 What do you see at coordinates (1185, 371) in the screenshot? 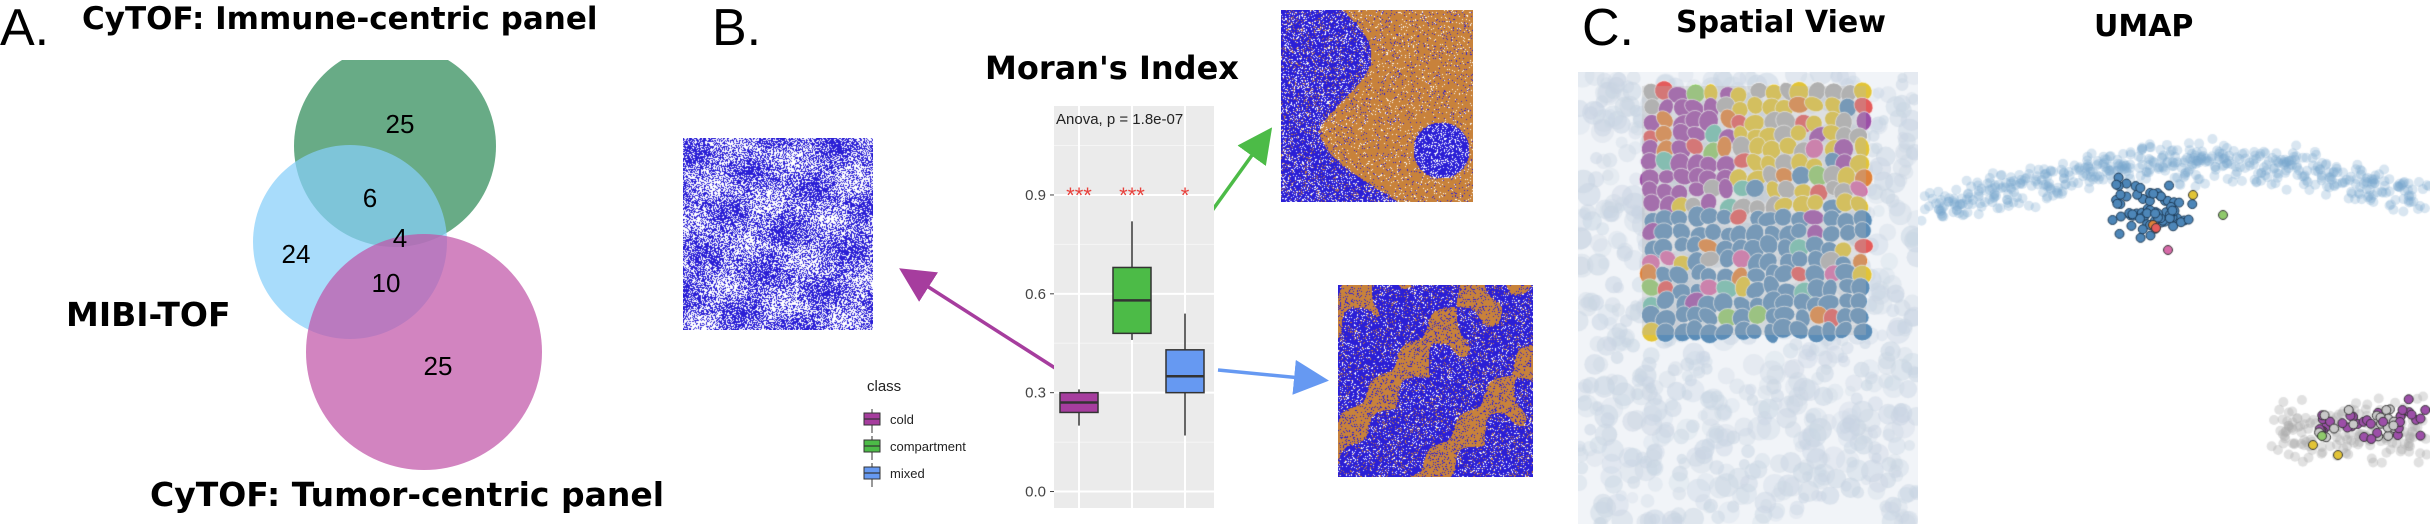
I see `box-mixed` at bounding box center [1185, 371].